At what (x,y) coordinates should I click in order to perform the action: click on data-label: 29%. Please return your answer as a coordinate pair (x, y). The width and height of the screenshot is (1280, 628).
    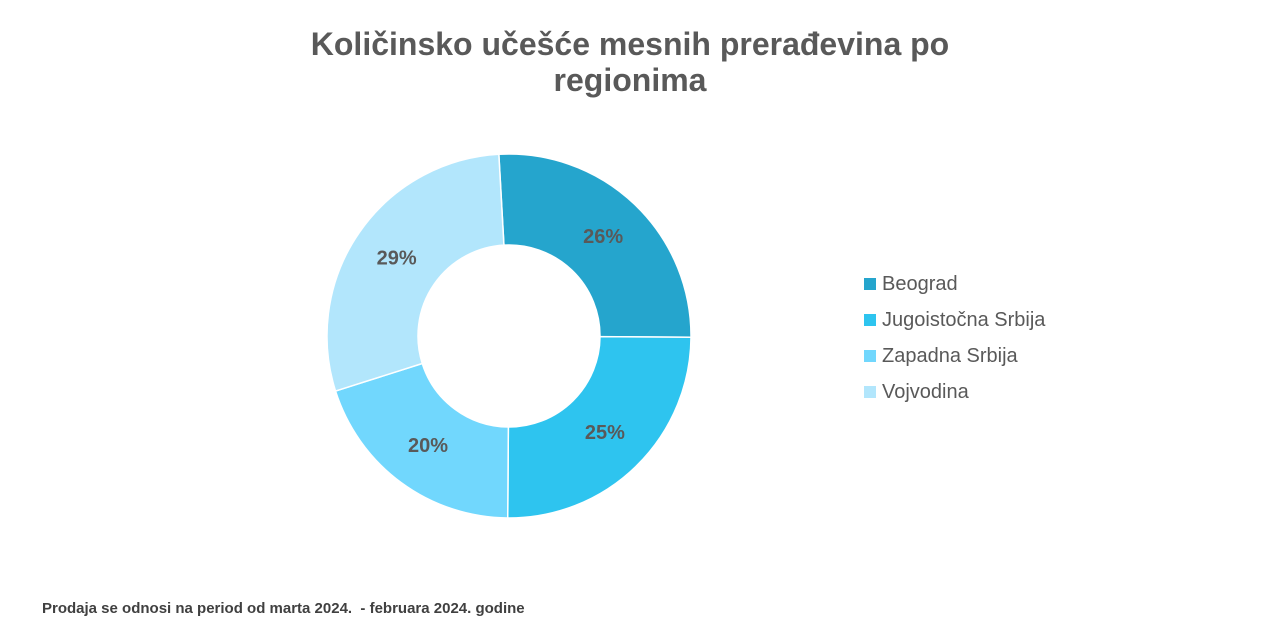
    Looking at the image, I should click on (397, 258).